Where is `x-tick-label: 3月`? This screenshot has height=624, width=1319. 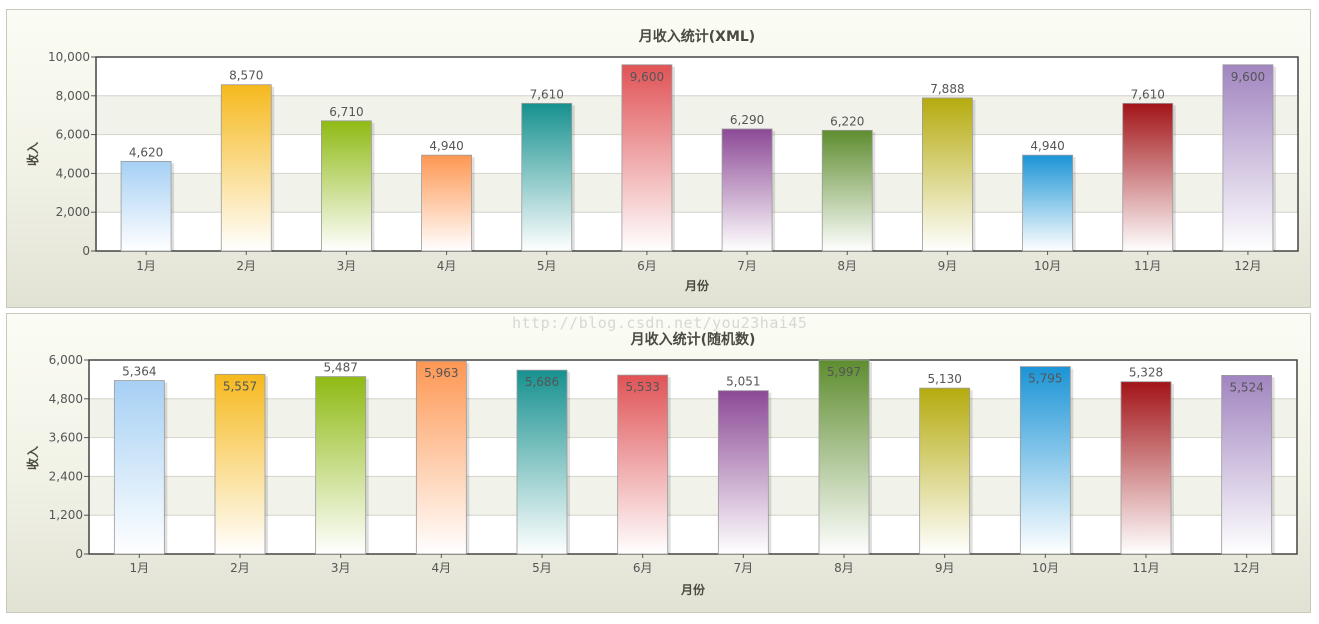
x-tick-label: 3月 is located at coordinates (347, 266).